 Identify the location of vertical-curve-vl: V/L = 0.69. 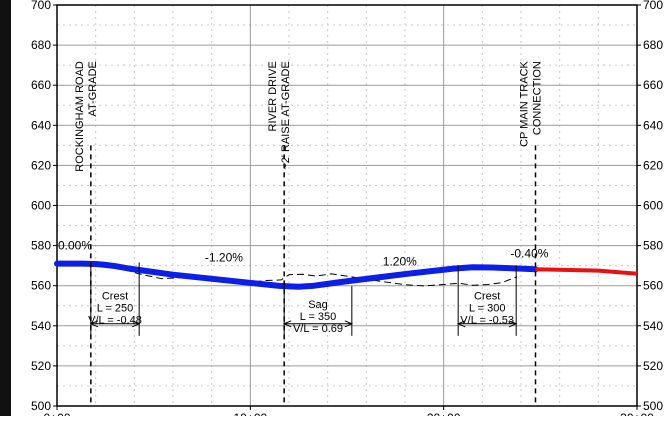
(318, 329).